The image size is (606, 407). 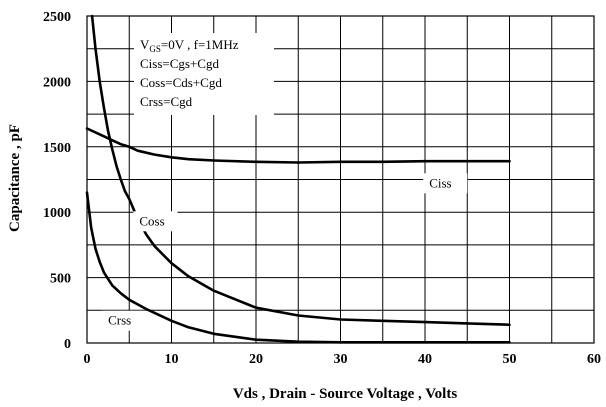 What do you see at coordinates (189, 45) in the screenshot?
I see `annotation-conditions: VGS=0V , f=1MHz` at bounding box center [189, 45].